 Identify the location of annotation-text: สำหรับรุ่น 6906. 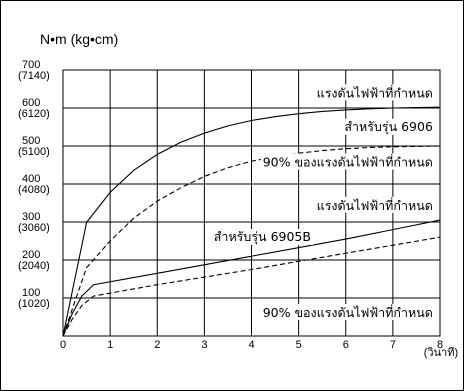
(388, 127).